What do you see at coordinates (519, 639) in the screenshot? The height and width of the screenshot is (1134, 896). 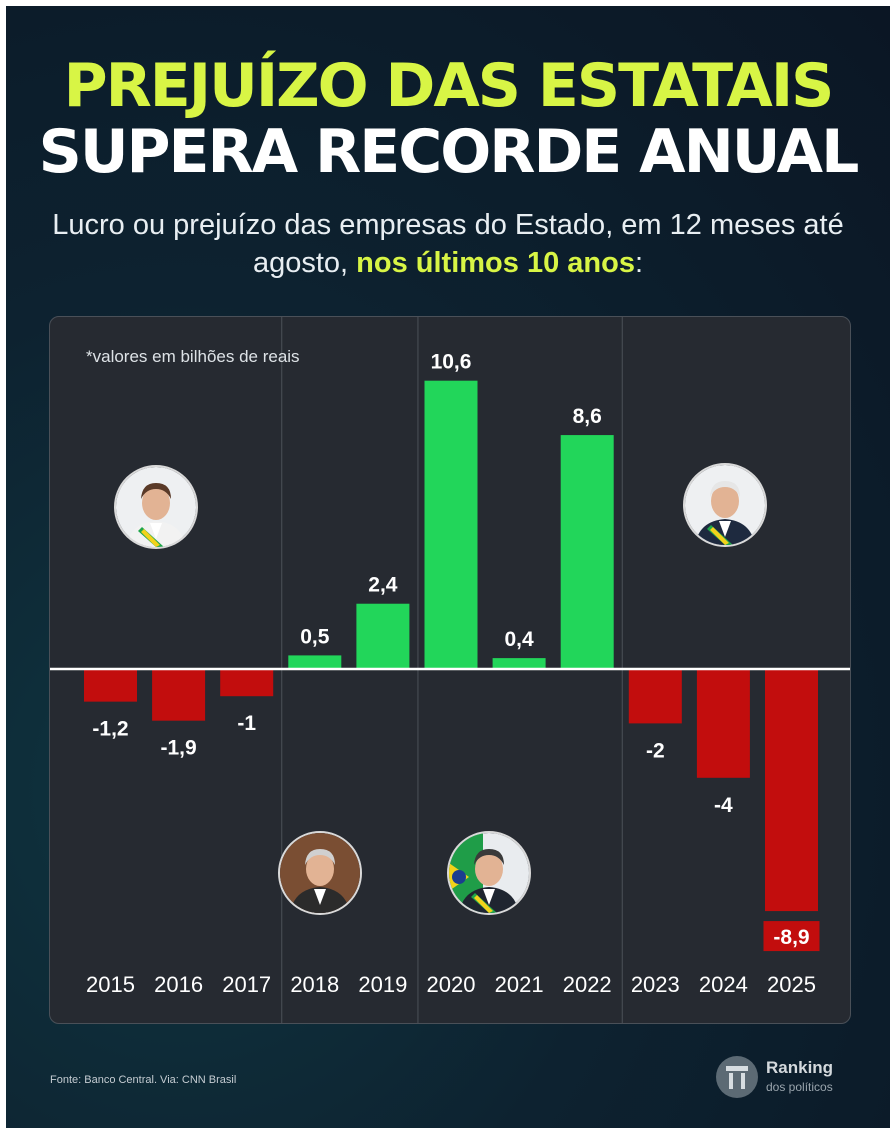 I see `value-label-2021: 0,4` at bounding box center [519, 639].